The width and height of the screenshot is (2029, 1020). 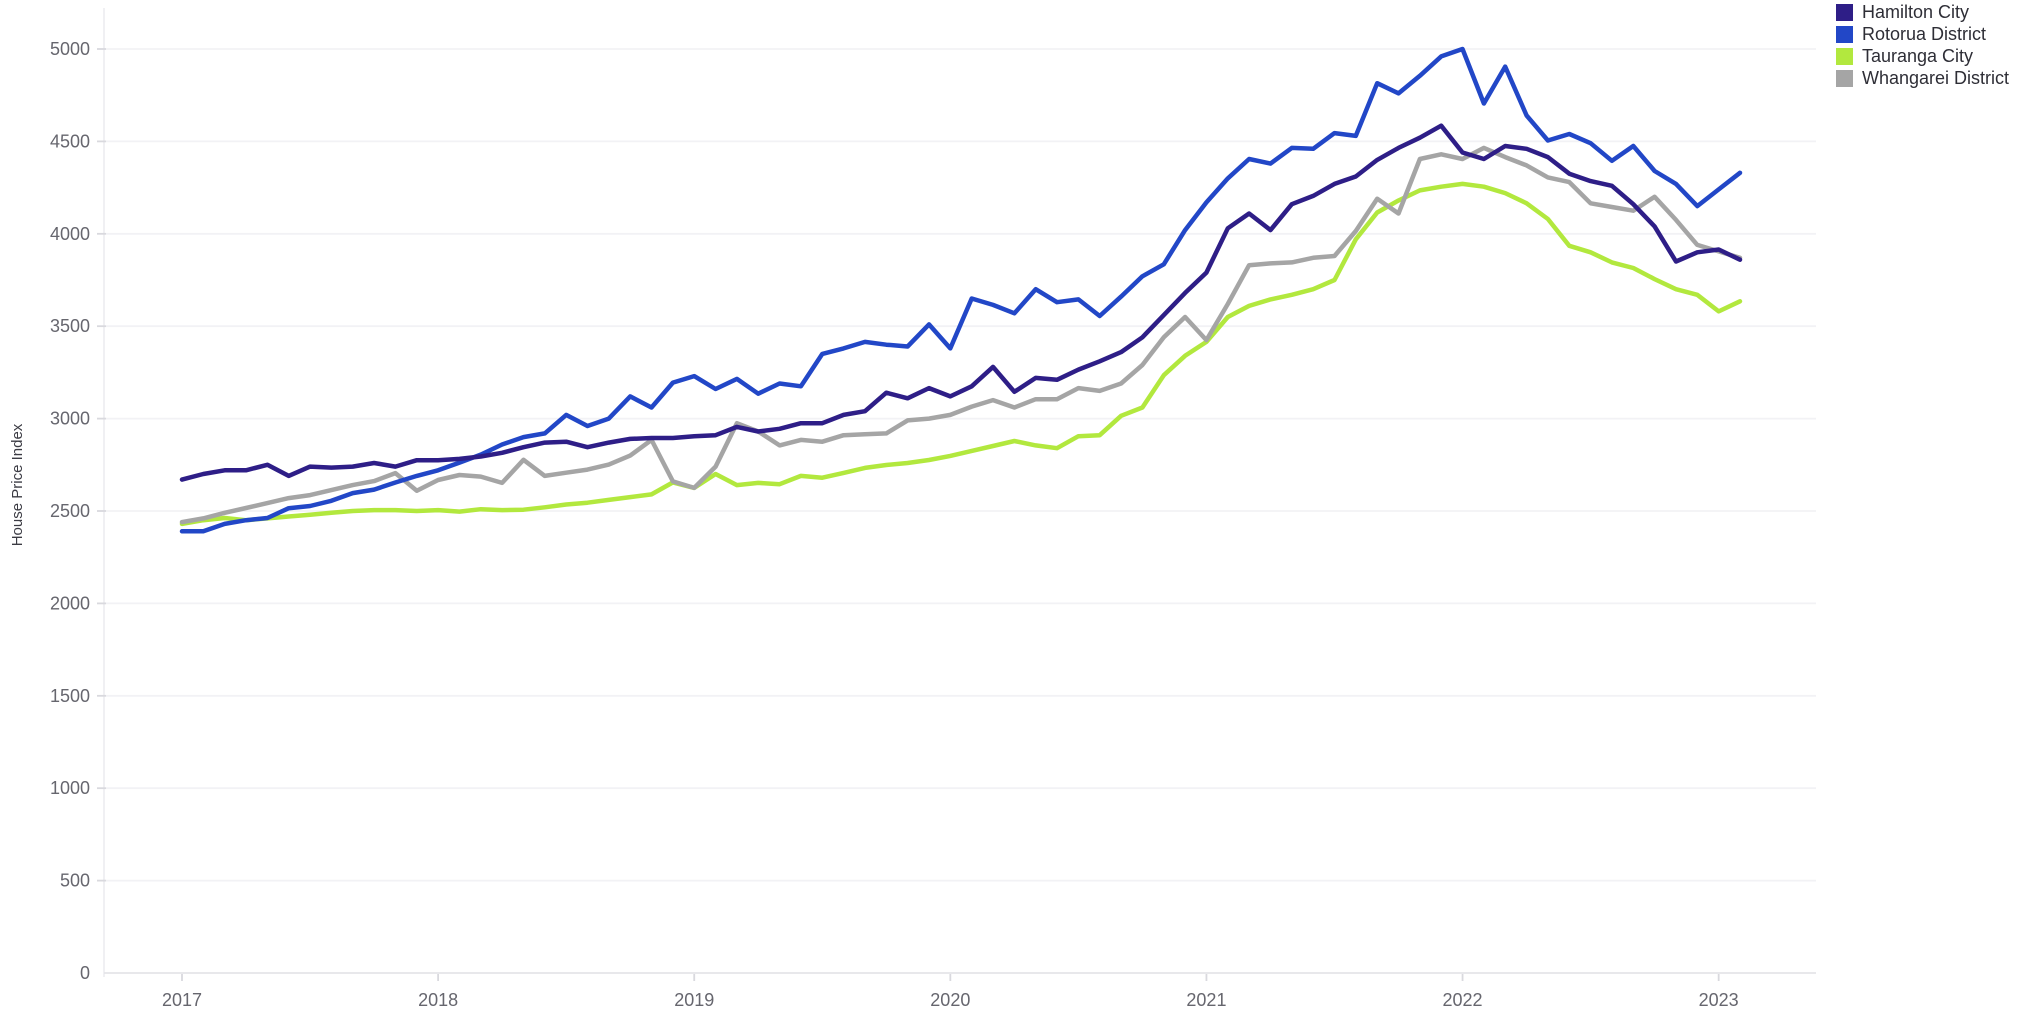 I want to click on legend-item-rotorua-district: Rotorua District, so click(x=1922, y=34).